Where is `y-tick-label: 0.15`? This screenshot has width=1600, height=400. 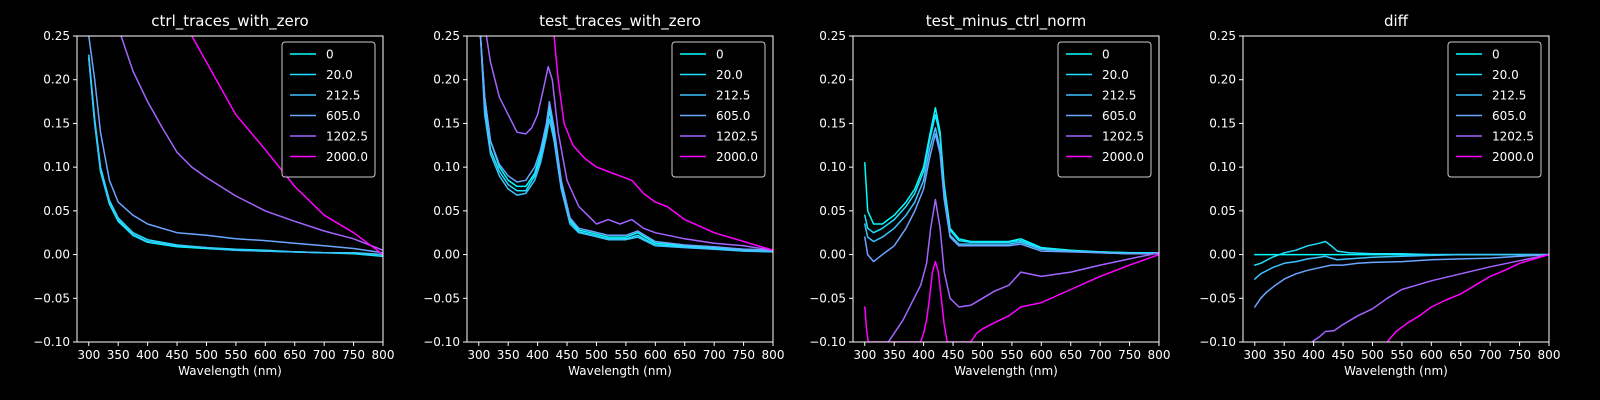
y-tick-label: 0.15 is located at coordinates (56, 123).